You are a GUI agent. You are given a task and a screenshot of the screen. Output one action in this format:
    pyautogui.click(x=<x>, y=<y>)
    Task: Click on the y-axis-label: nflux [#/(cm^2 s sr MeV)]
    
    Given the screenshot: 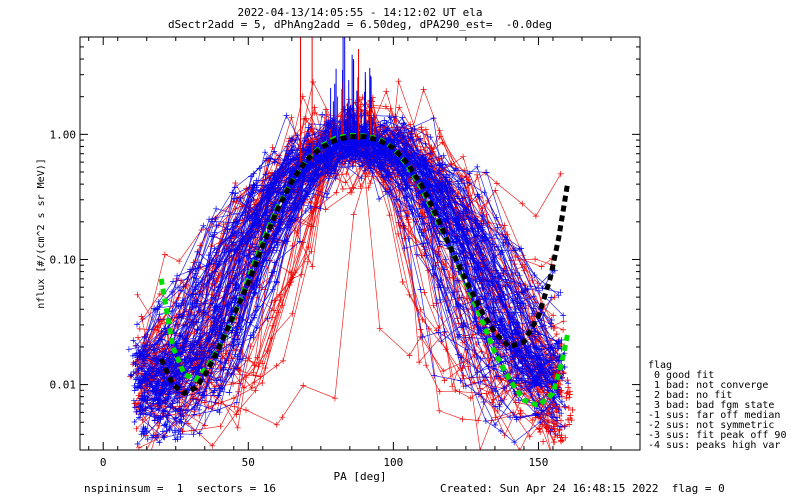 What is the action you would take?
    pyautogui.click(x=41, y=233)
    